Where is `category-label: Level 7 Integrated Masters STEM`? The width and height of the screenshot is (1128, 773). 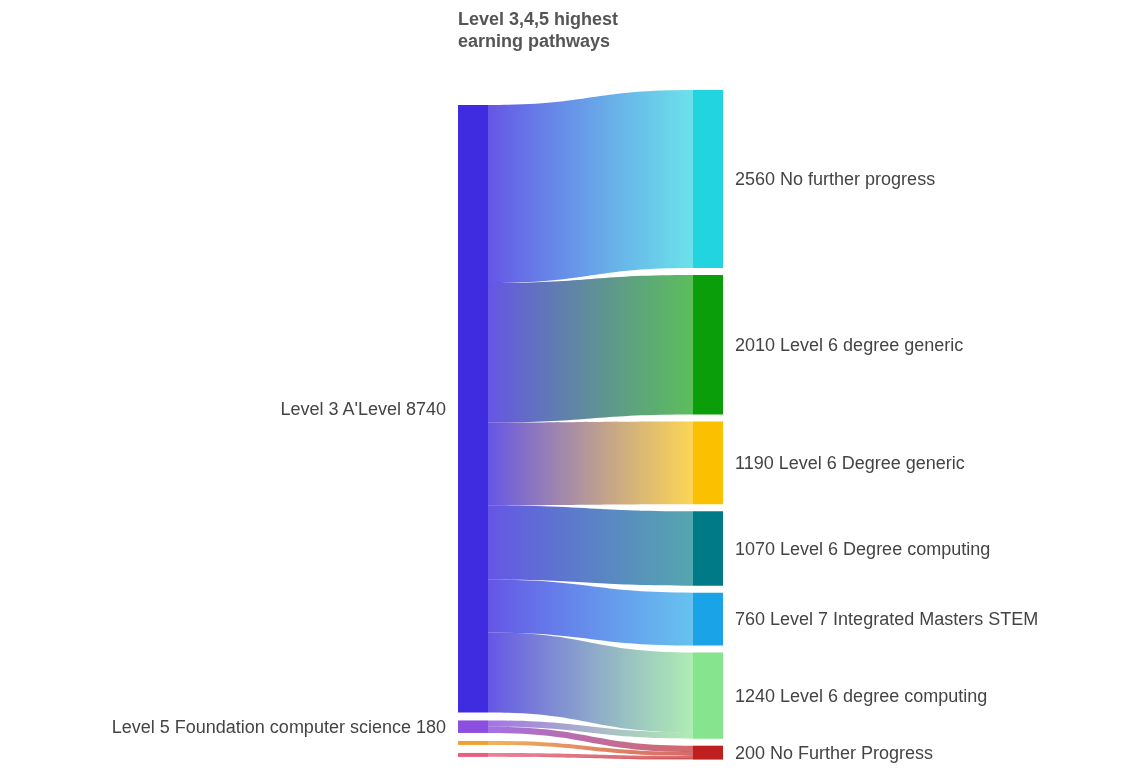
category-label: Level 7 Integrated Masters STEM is located at coordinates (904, 618).